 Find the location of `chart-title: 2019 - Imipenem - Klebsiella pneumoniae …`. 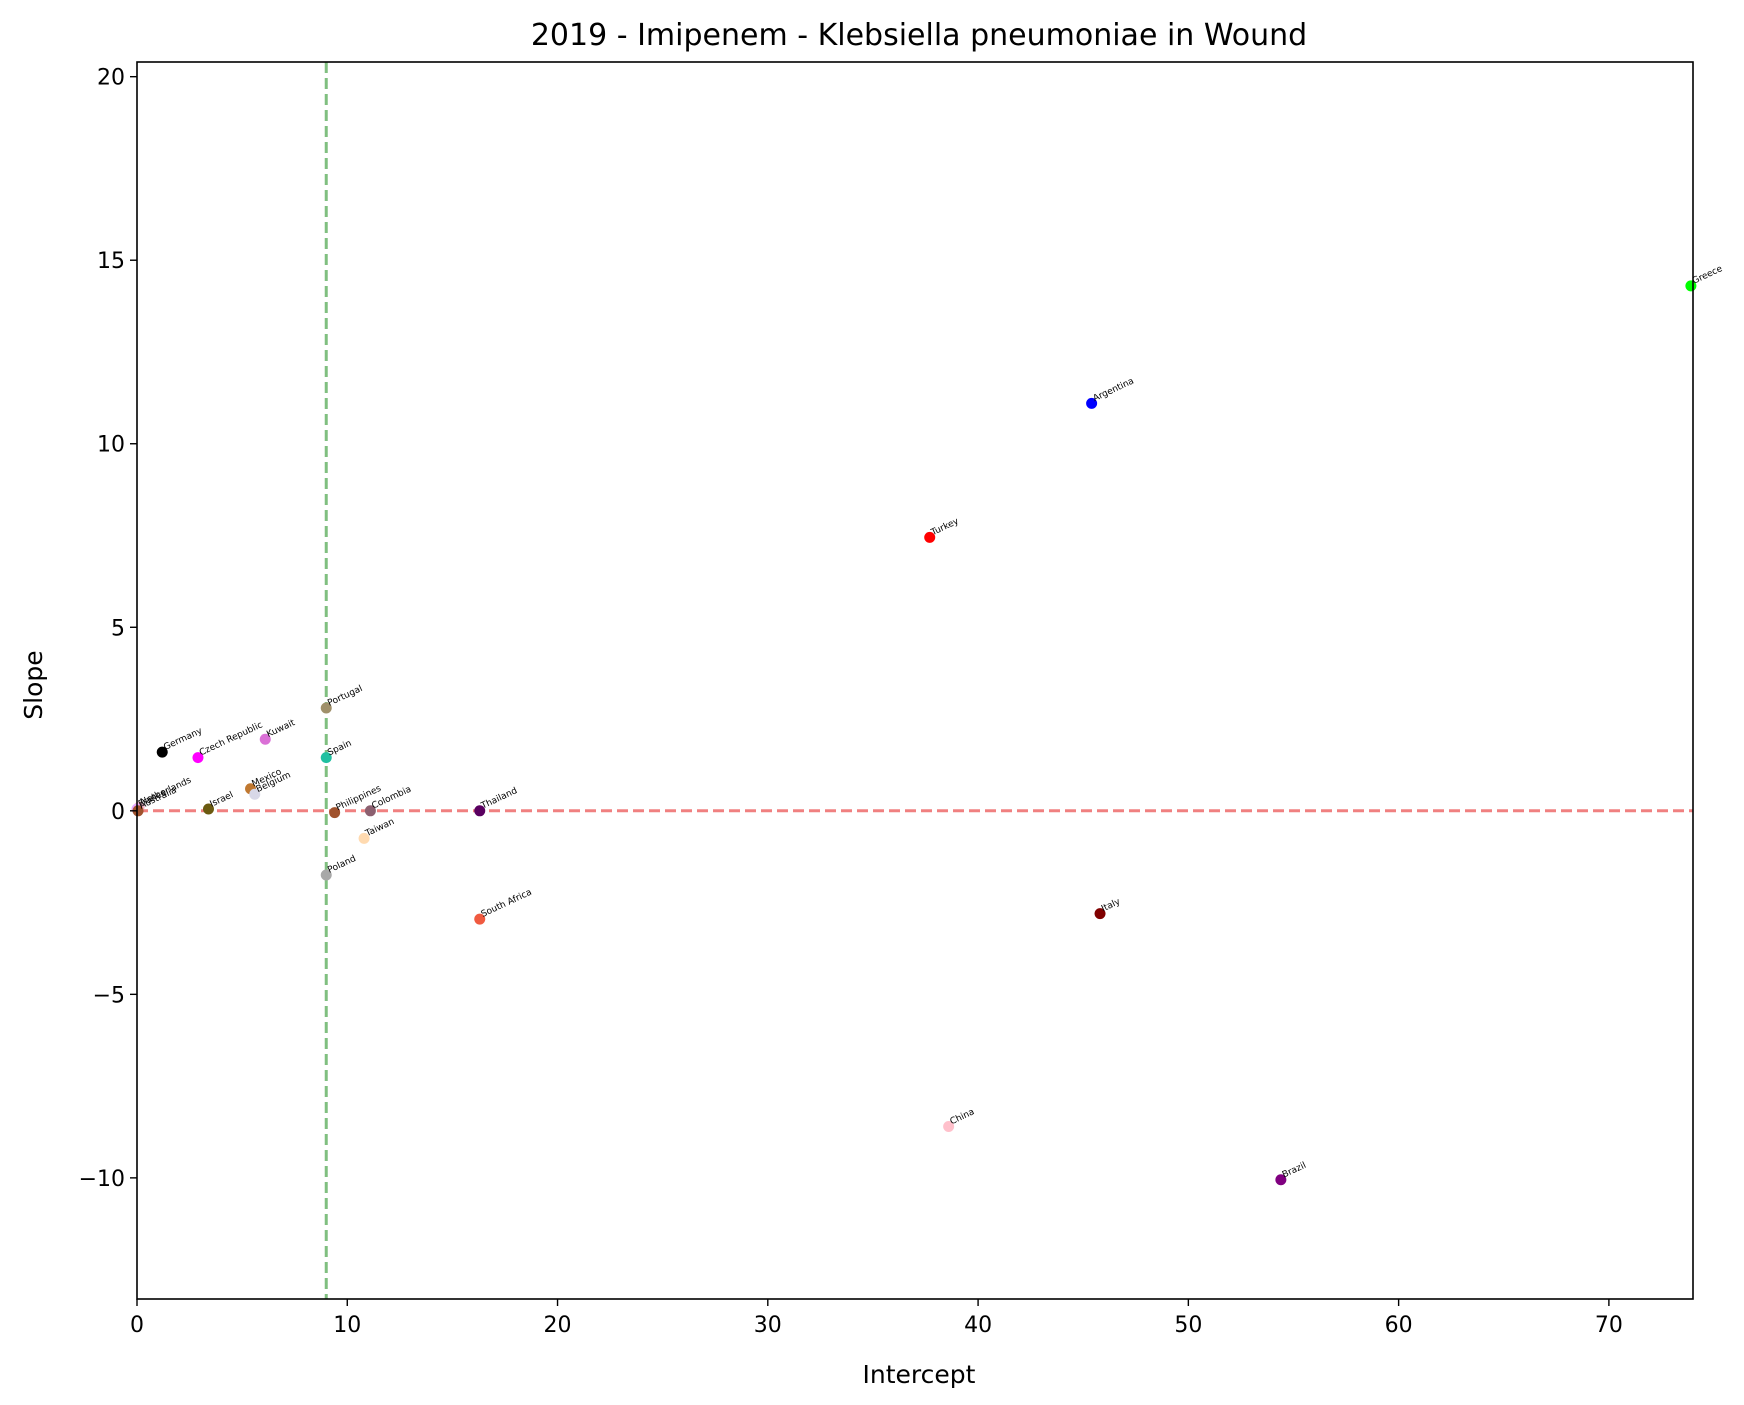

chart-title: 2019 - Imipenem - Klebsiella pneumoniae … is located at coordinates (919, 35).